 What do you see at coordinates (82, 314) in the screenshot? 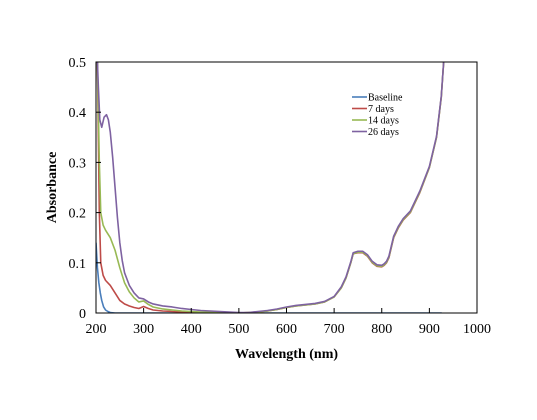
I see `y-tick-label: 0` at bounding box center [82, 314].